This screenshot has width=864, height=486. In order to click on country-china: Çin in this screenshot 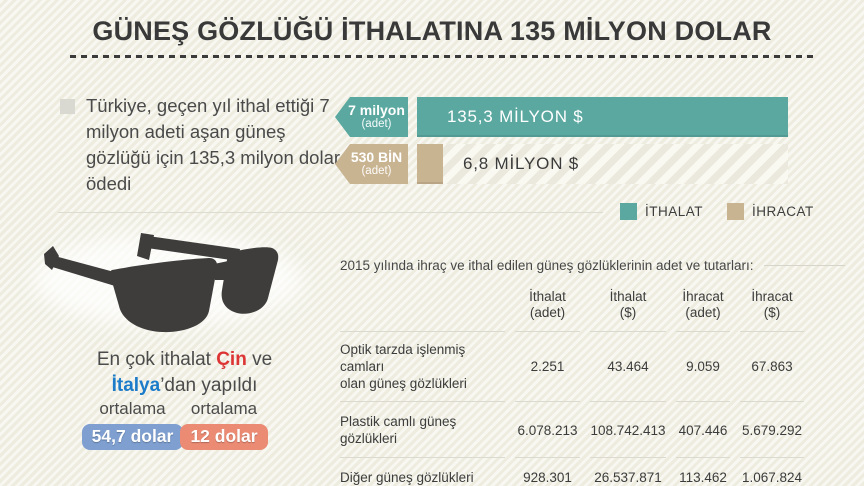, I will do `click(231, 359)`.